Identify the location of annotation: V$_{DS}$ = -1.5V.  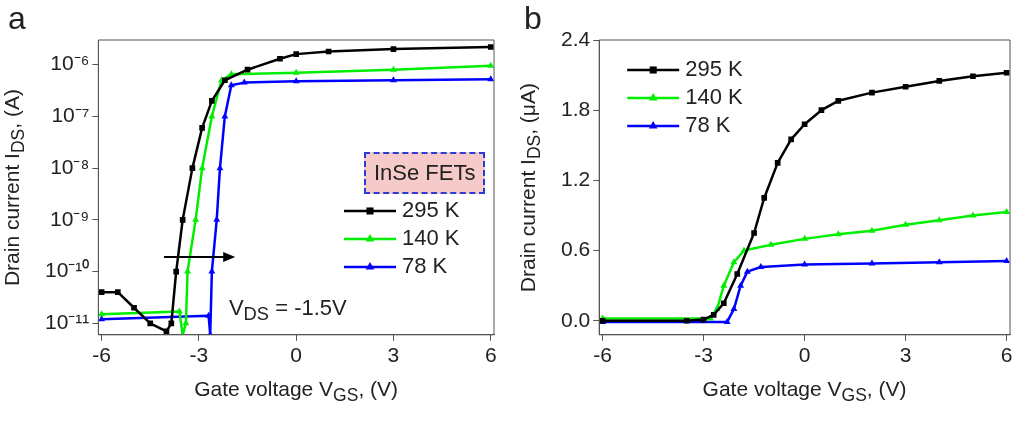
(287, 310).